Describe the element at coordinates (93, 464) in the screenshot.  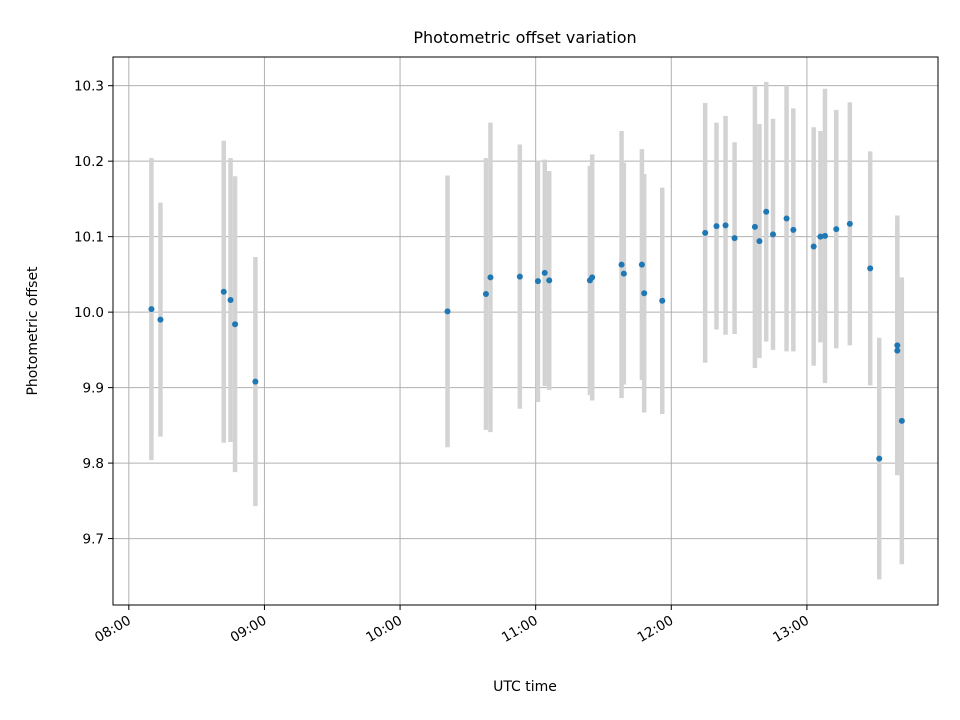
I see `y-tick-label: 9.8` at that location.